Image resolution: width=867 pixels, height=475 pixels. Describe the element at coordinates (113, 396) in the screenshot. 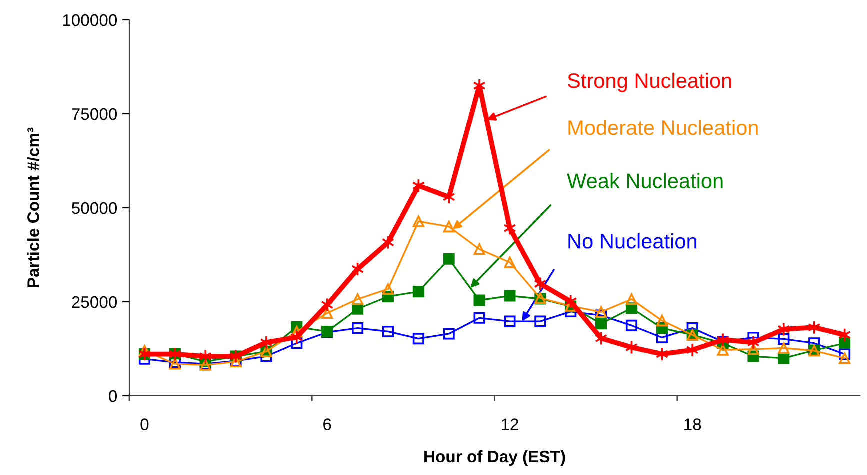

I see `y-tick-label: 0` at that location.